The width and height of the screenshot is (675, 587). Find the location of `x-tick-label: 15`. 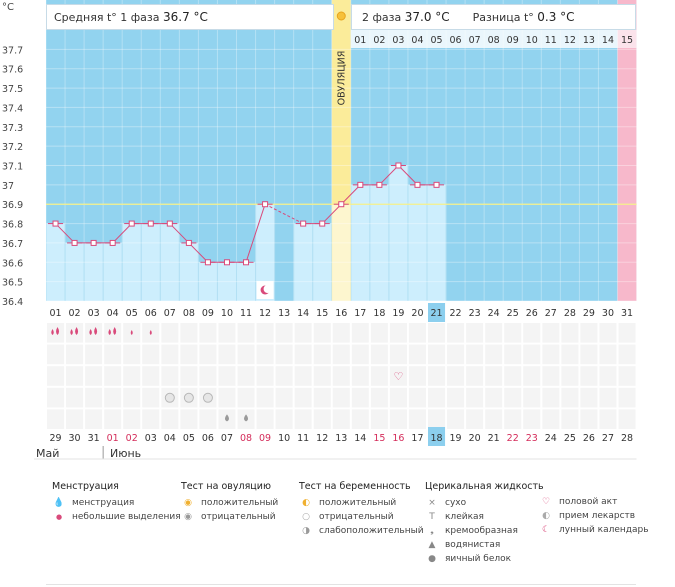

x-tick-label: 15 is located at coordinates (322, 313).